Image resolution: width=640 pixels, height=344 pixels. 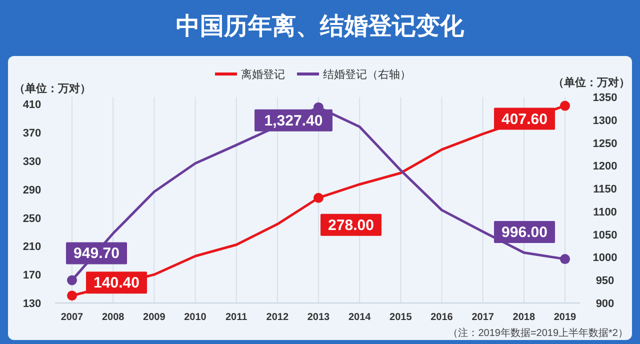 What do you see at coordinates (605, 120) in the screenshot?
I see `y2-tick-label: 1300` at bounding box center [605, 120].